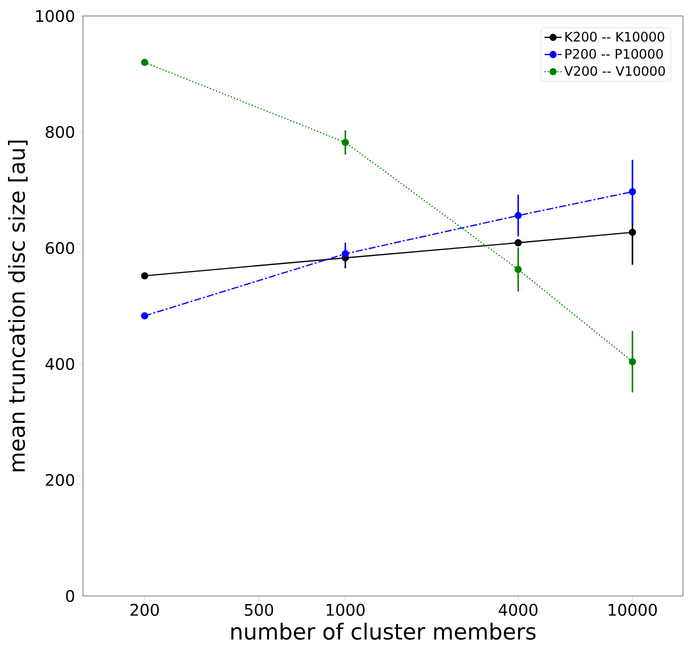 Image resolution: width=694 pixels, height=658 pixels. I want to click on x-tick-label: 200, so click(144, 610).